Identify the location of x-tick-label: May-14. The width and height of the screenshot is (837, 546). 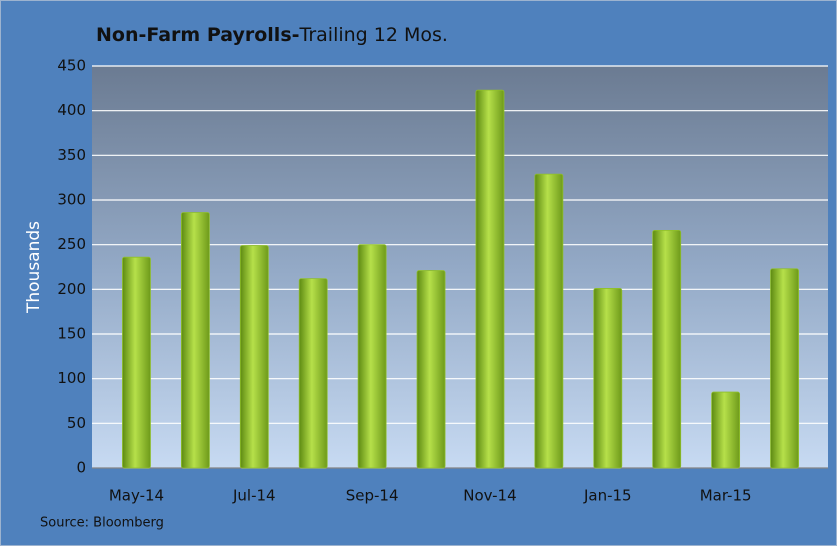
(136, 496).